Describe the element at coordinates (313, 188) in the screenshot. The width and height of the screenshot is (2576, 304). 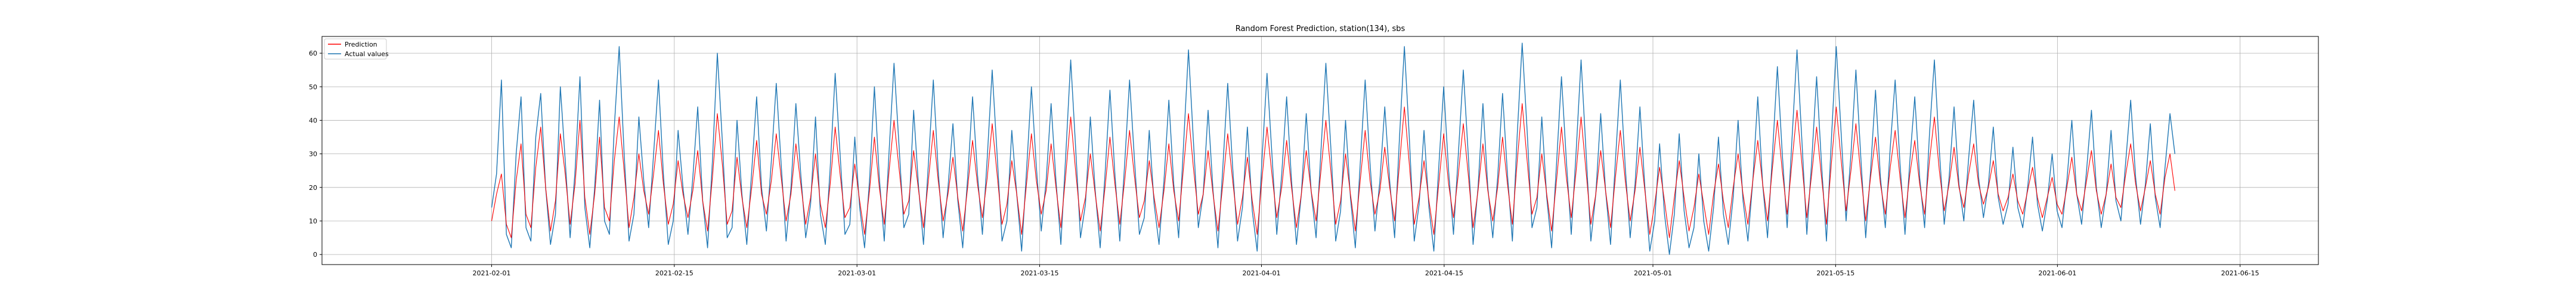
I see `y-tick-label: 20` at that location.